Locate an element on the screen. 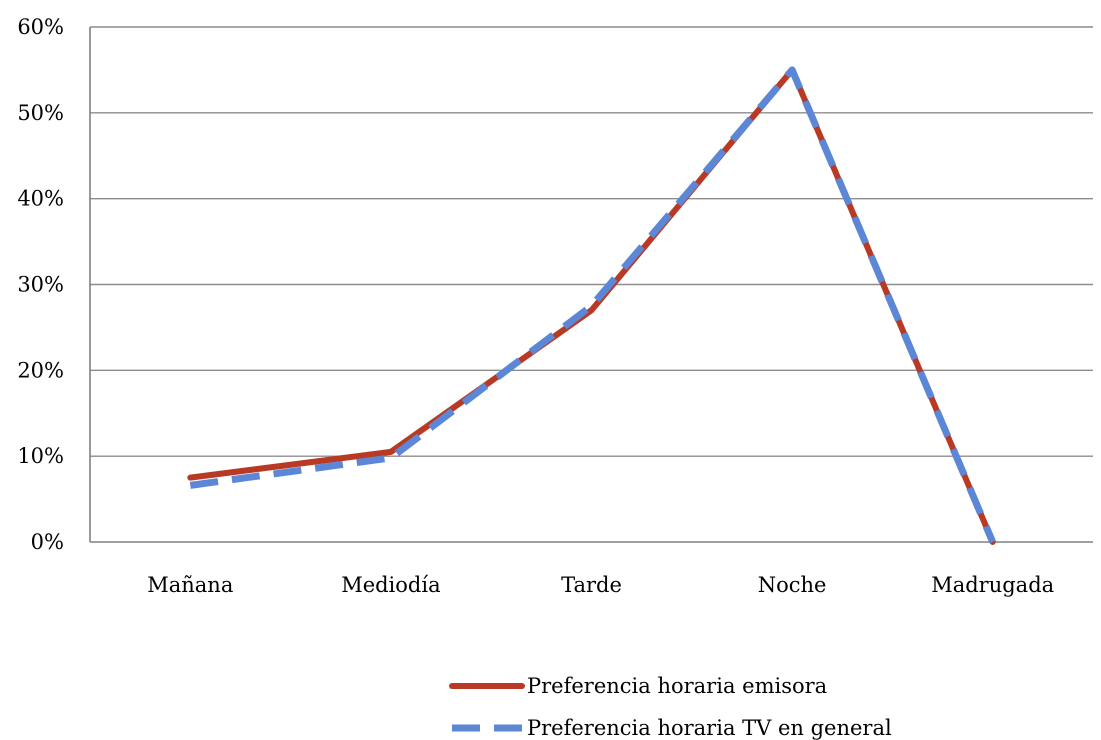  y-tick-label: 40% is located at coordinates (40, 199).